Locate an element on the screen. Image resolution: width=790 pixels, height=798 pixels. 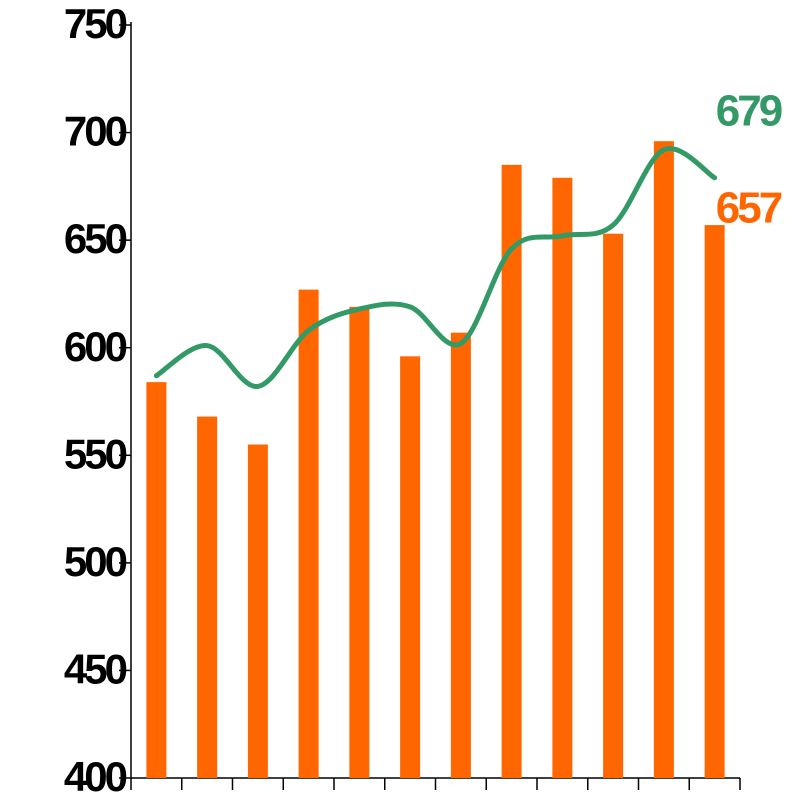
y-tick-label: 750 is located at coordinates (95, 23).